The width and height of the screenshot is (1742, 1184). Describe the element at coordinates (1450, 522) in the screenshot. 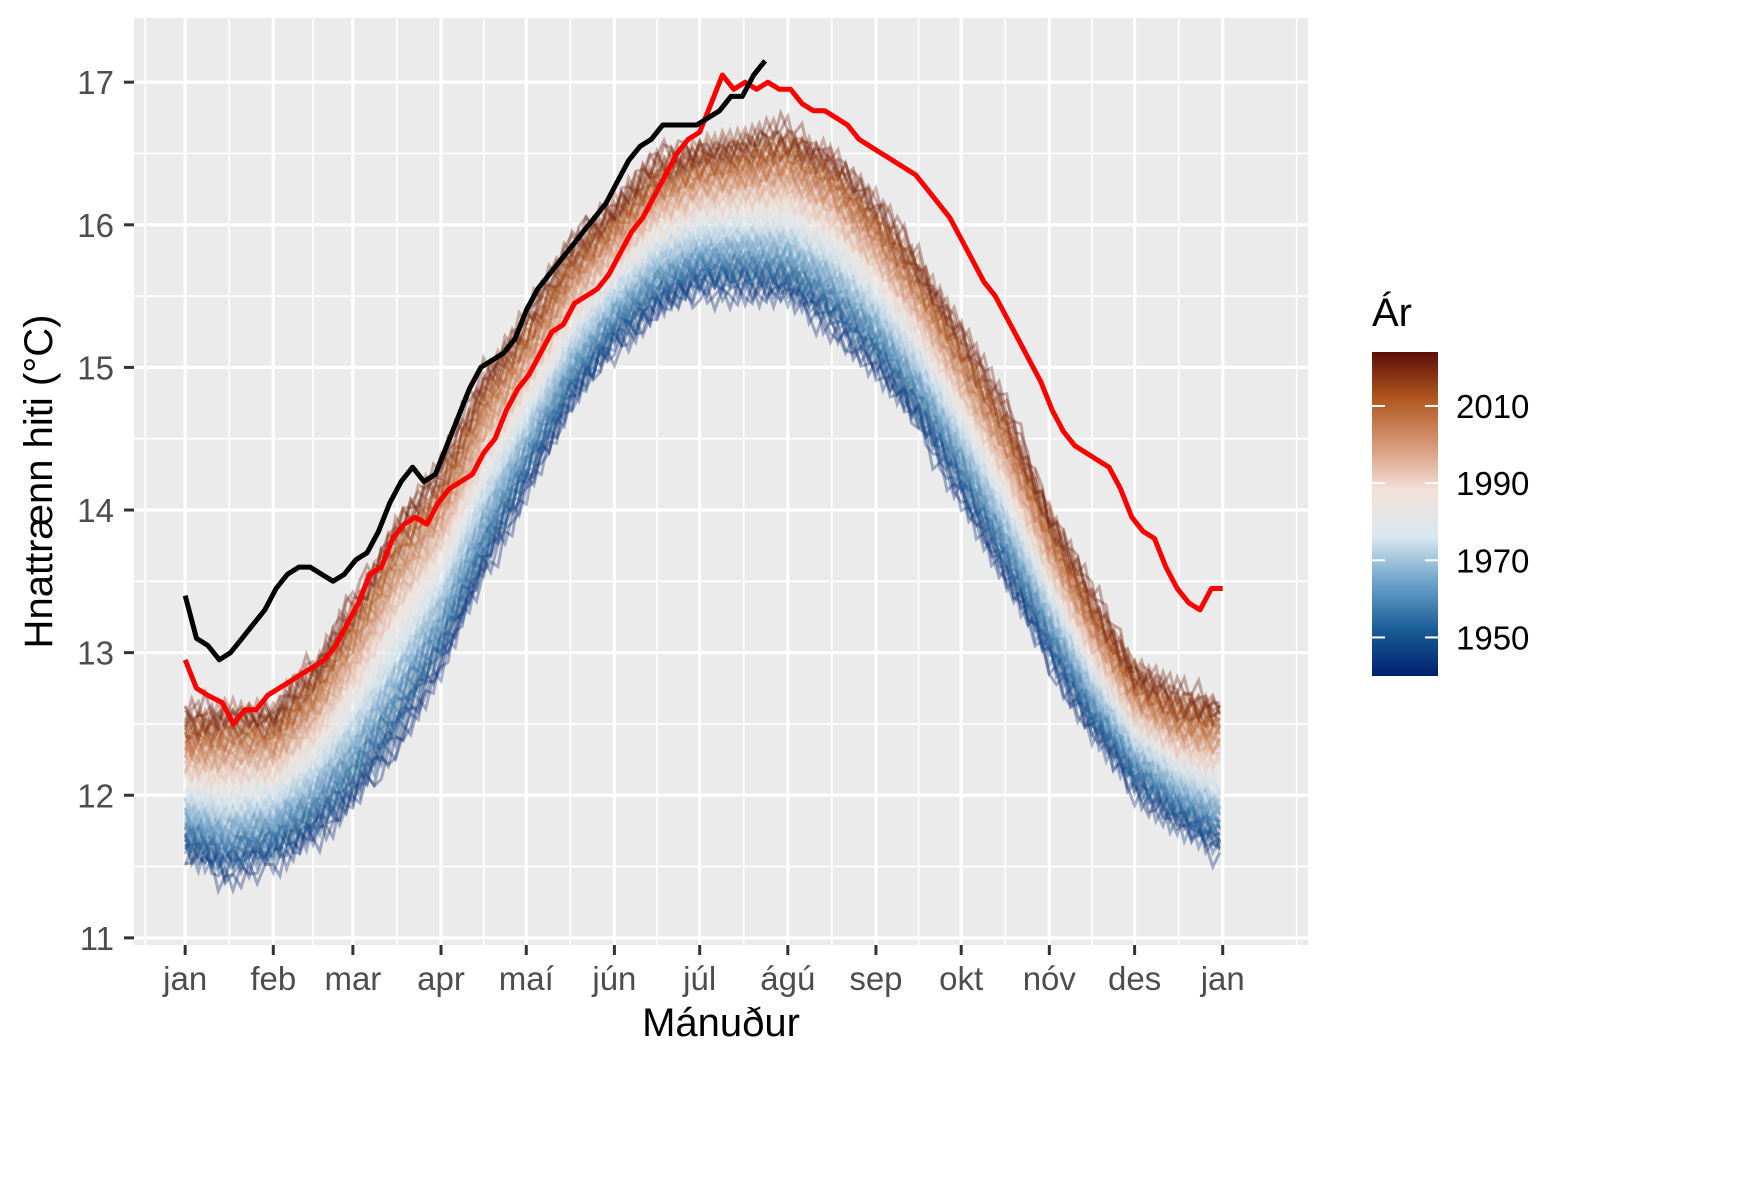

I see `legend-colorbar-ticks: 1950 1970 1990 2010` at that location.